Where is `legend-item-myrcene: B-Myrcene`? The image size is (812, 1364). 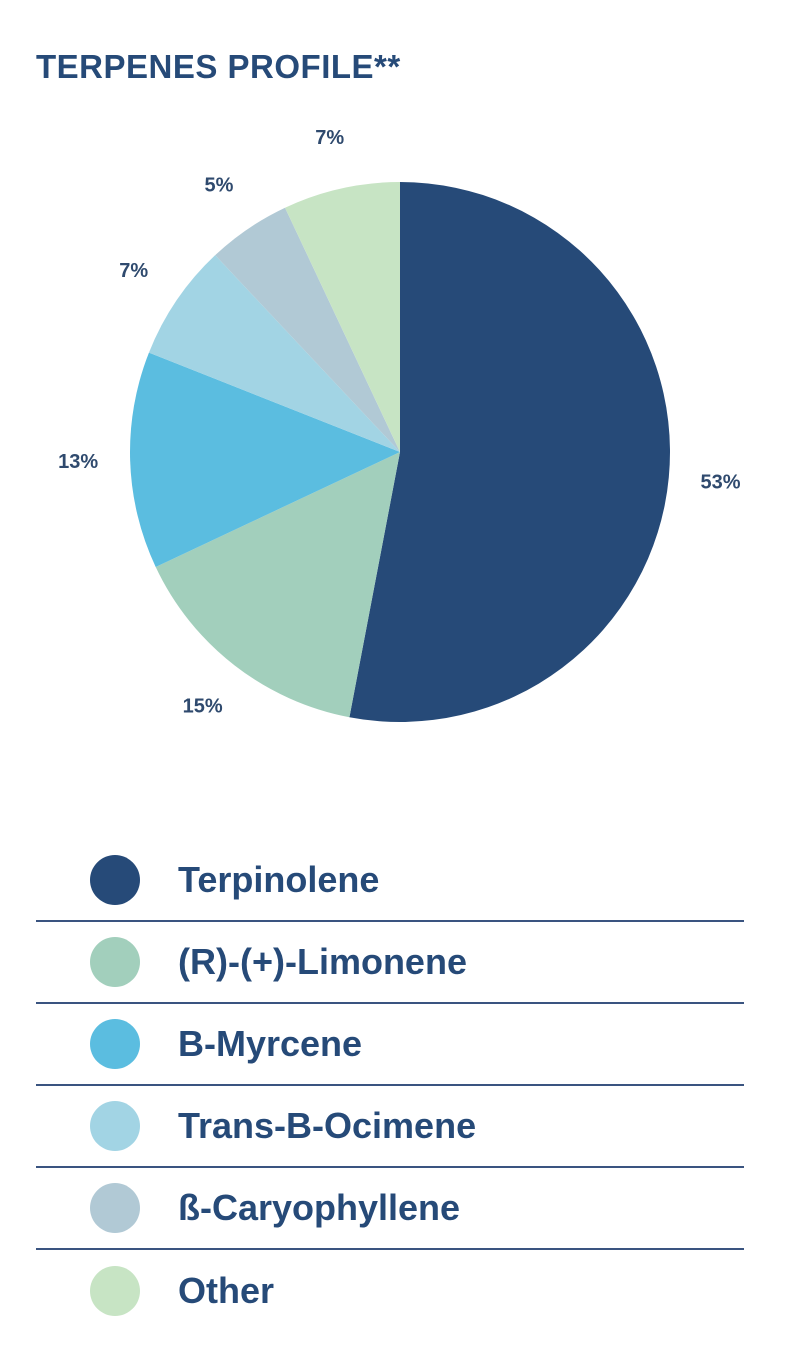 legend-item-myrcene: B-Myrcene is located at coordinates (390, 1045).